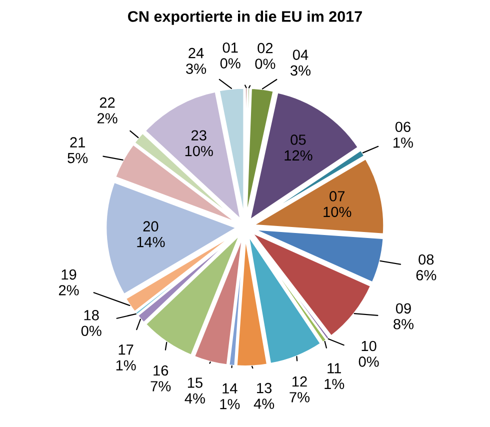 The height and width of the screenshot is (427, 490). What do you see at coordinates (265, 48) in the screenshot?
I see `slice-label: 02` at bounding box center [265, 48].